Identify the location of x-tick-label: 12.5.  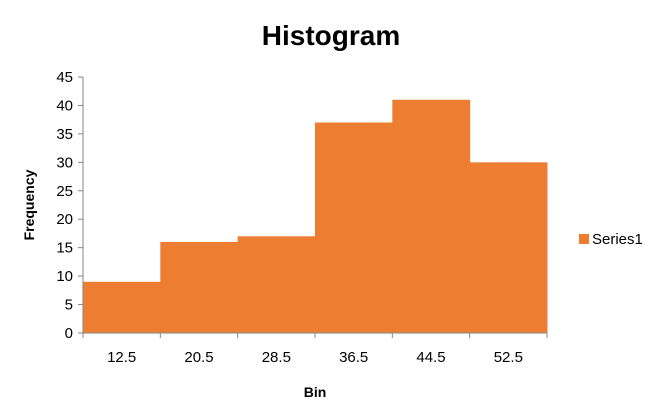
(121, 357).